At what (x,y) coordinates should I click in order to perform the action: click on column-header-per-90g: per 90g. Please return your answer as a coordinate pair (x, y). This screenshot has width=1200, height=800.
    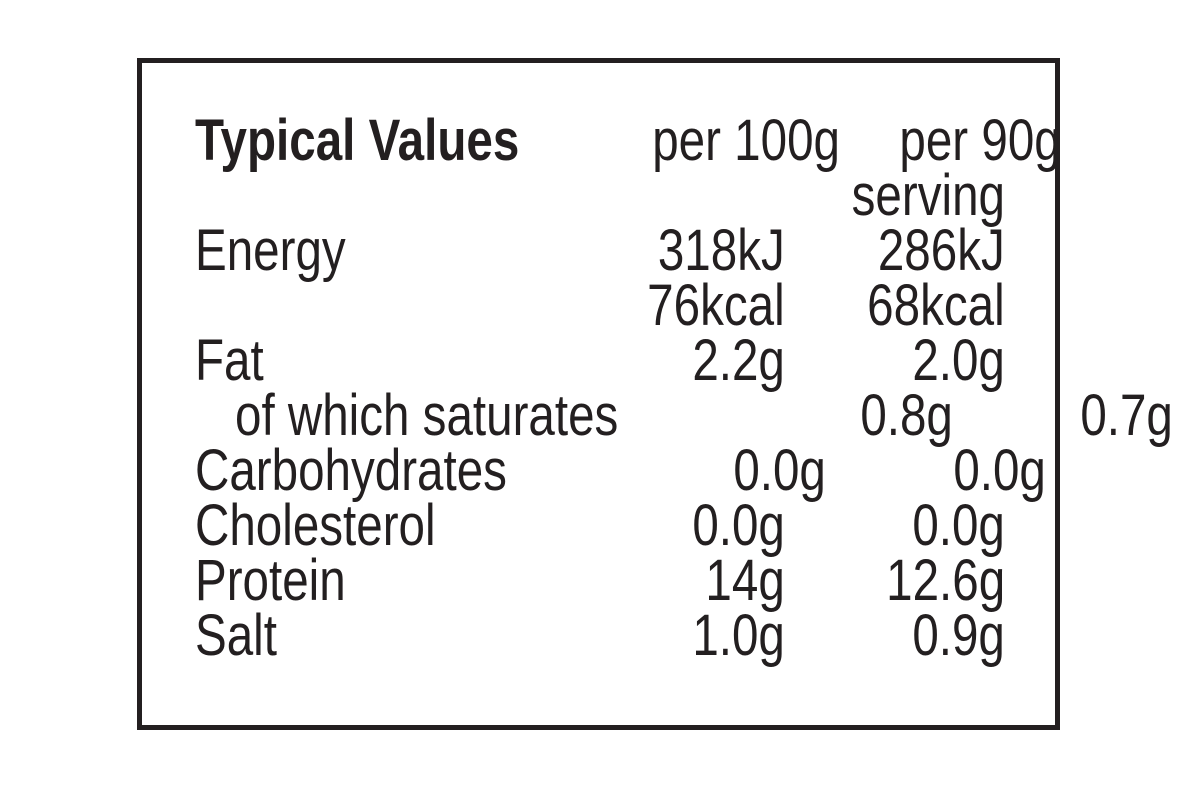
    Looking at the image, I should click on (980, 140).